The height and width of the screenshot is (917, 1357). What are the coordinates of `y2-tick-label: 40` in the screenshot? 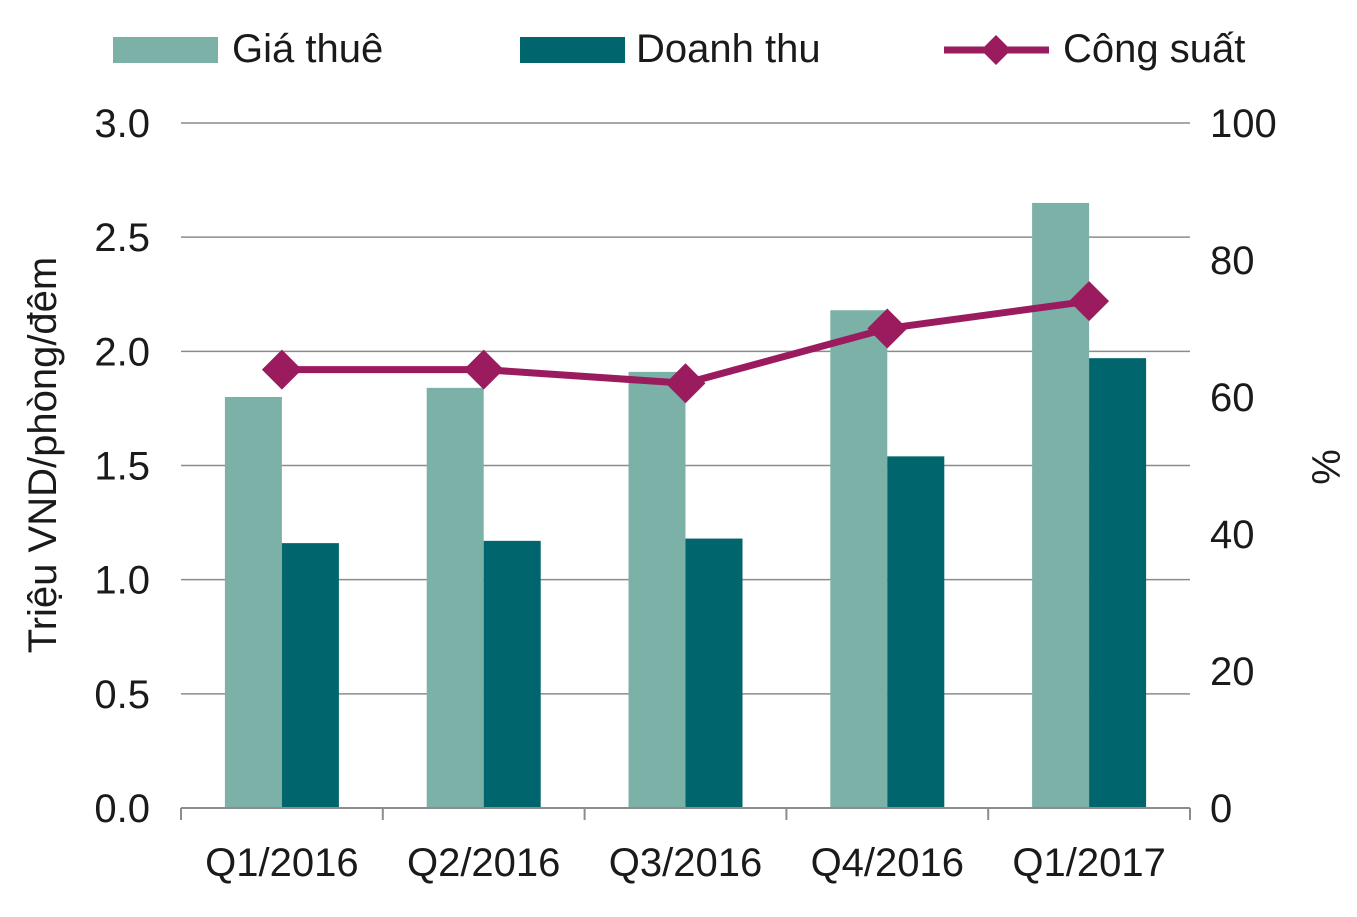 It's located at (1232, 535).